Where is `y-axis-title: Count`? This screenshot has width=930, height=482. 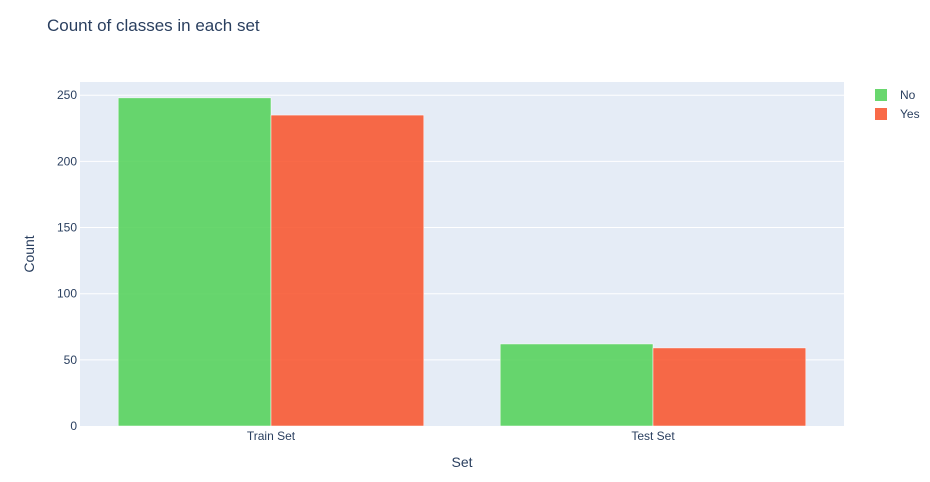
y-axis-title: Count is located at coordinates (29, 253).